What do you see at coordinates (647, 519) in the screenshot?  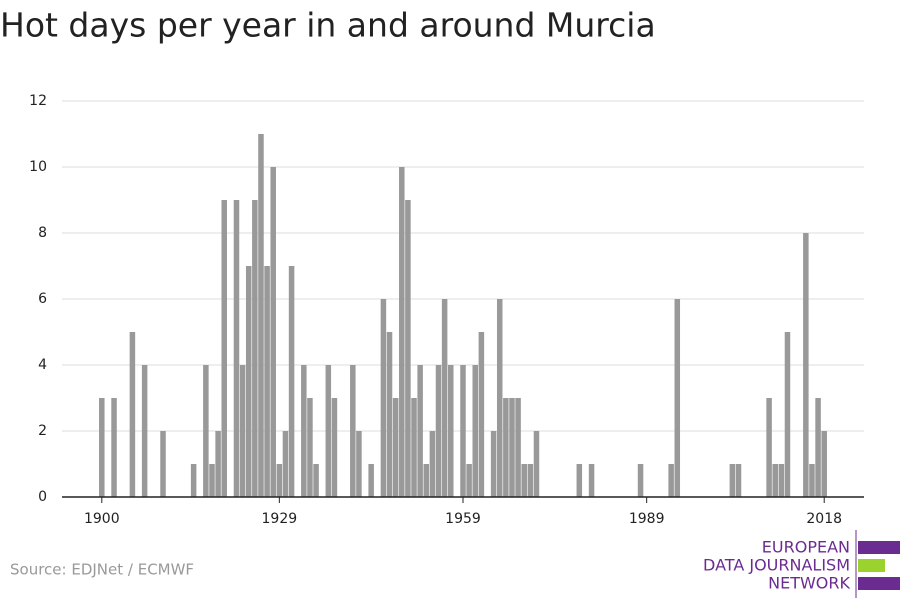 I see `x-tick-label: 1989` at bounding box center [647, 519].